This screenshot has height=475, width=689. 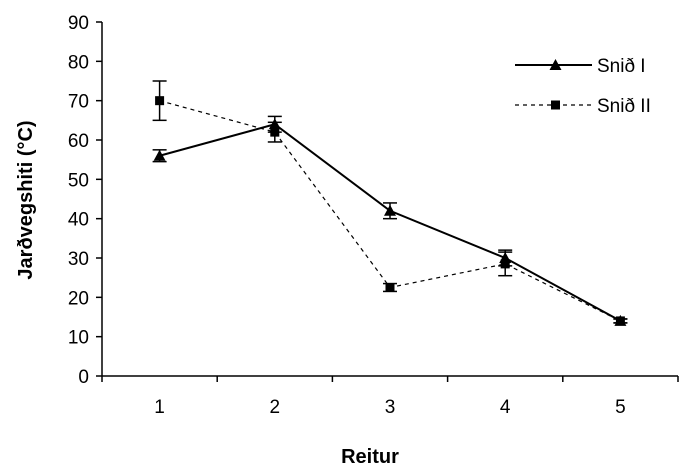 What do you see at coordinates (78, 338) in the screenshot?
I see `y-tick-label: 10` at bounding box center [78, 338].